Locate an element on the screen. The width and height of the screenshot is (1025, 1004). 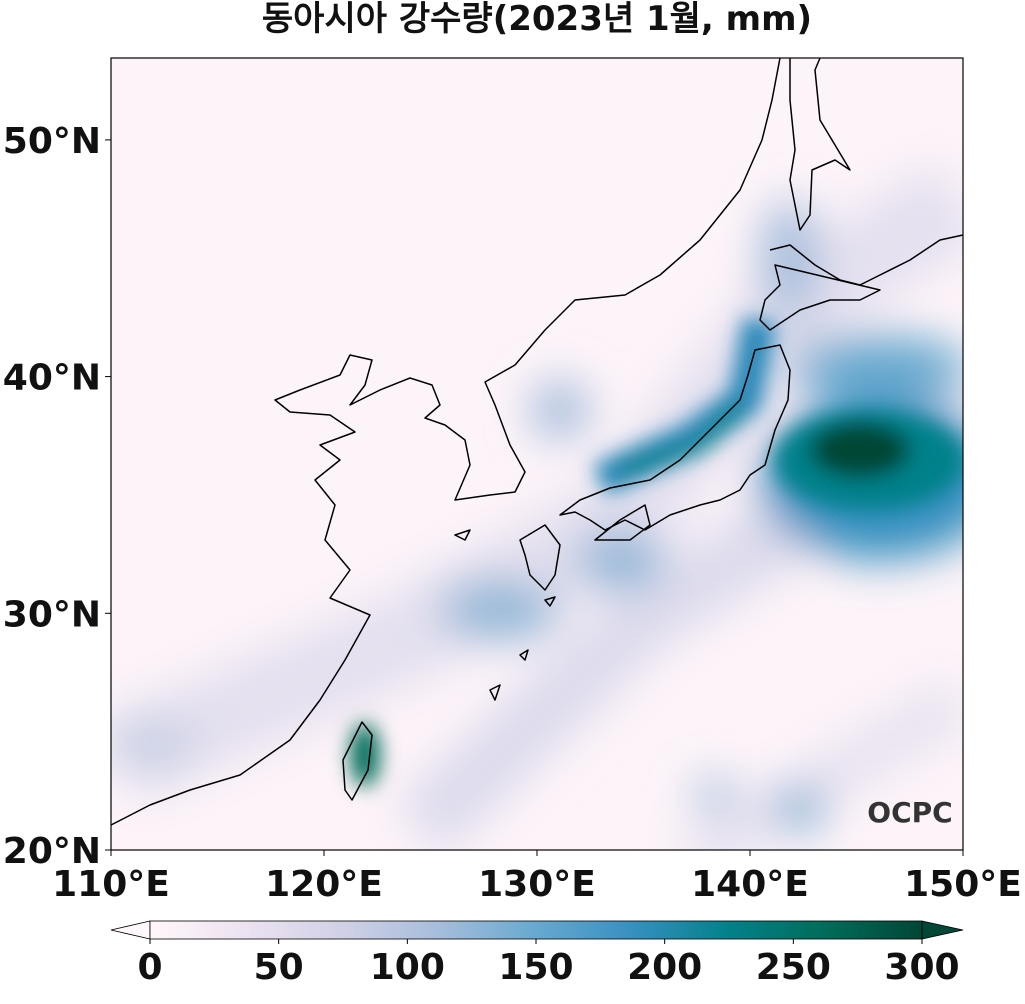
y-tick-label: 40°N is located at coordinates (52, 378).